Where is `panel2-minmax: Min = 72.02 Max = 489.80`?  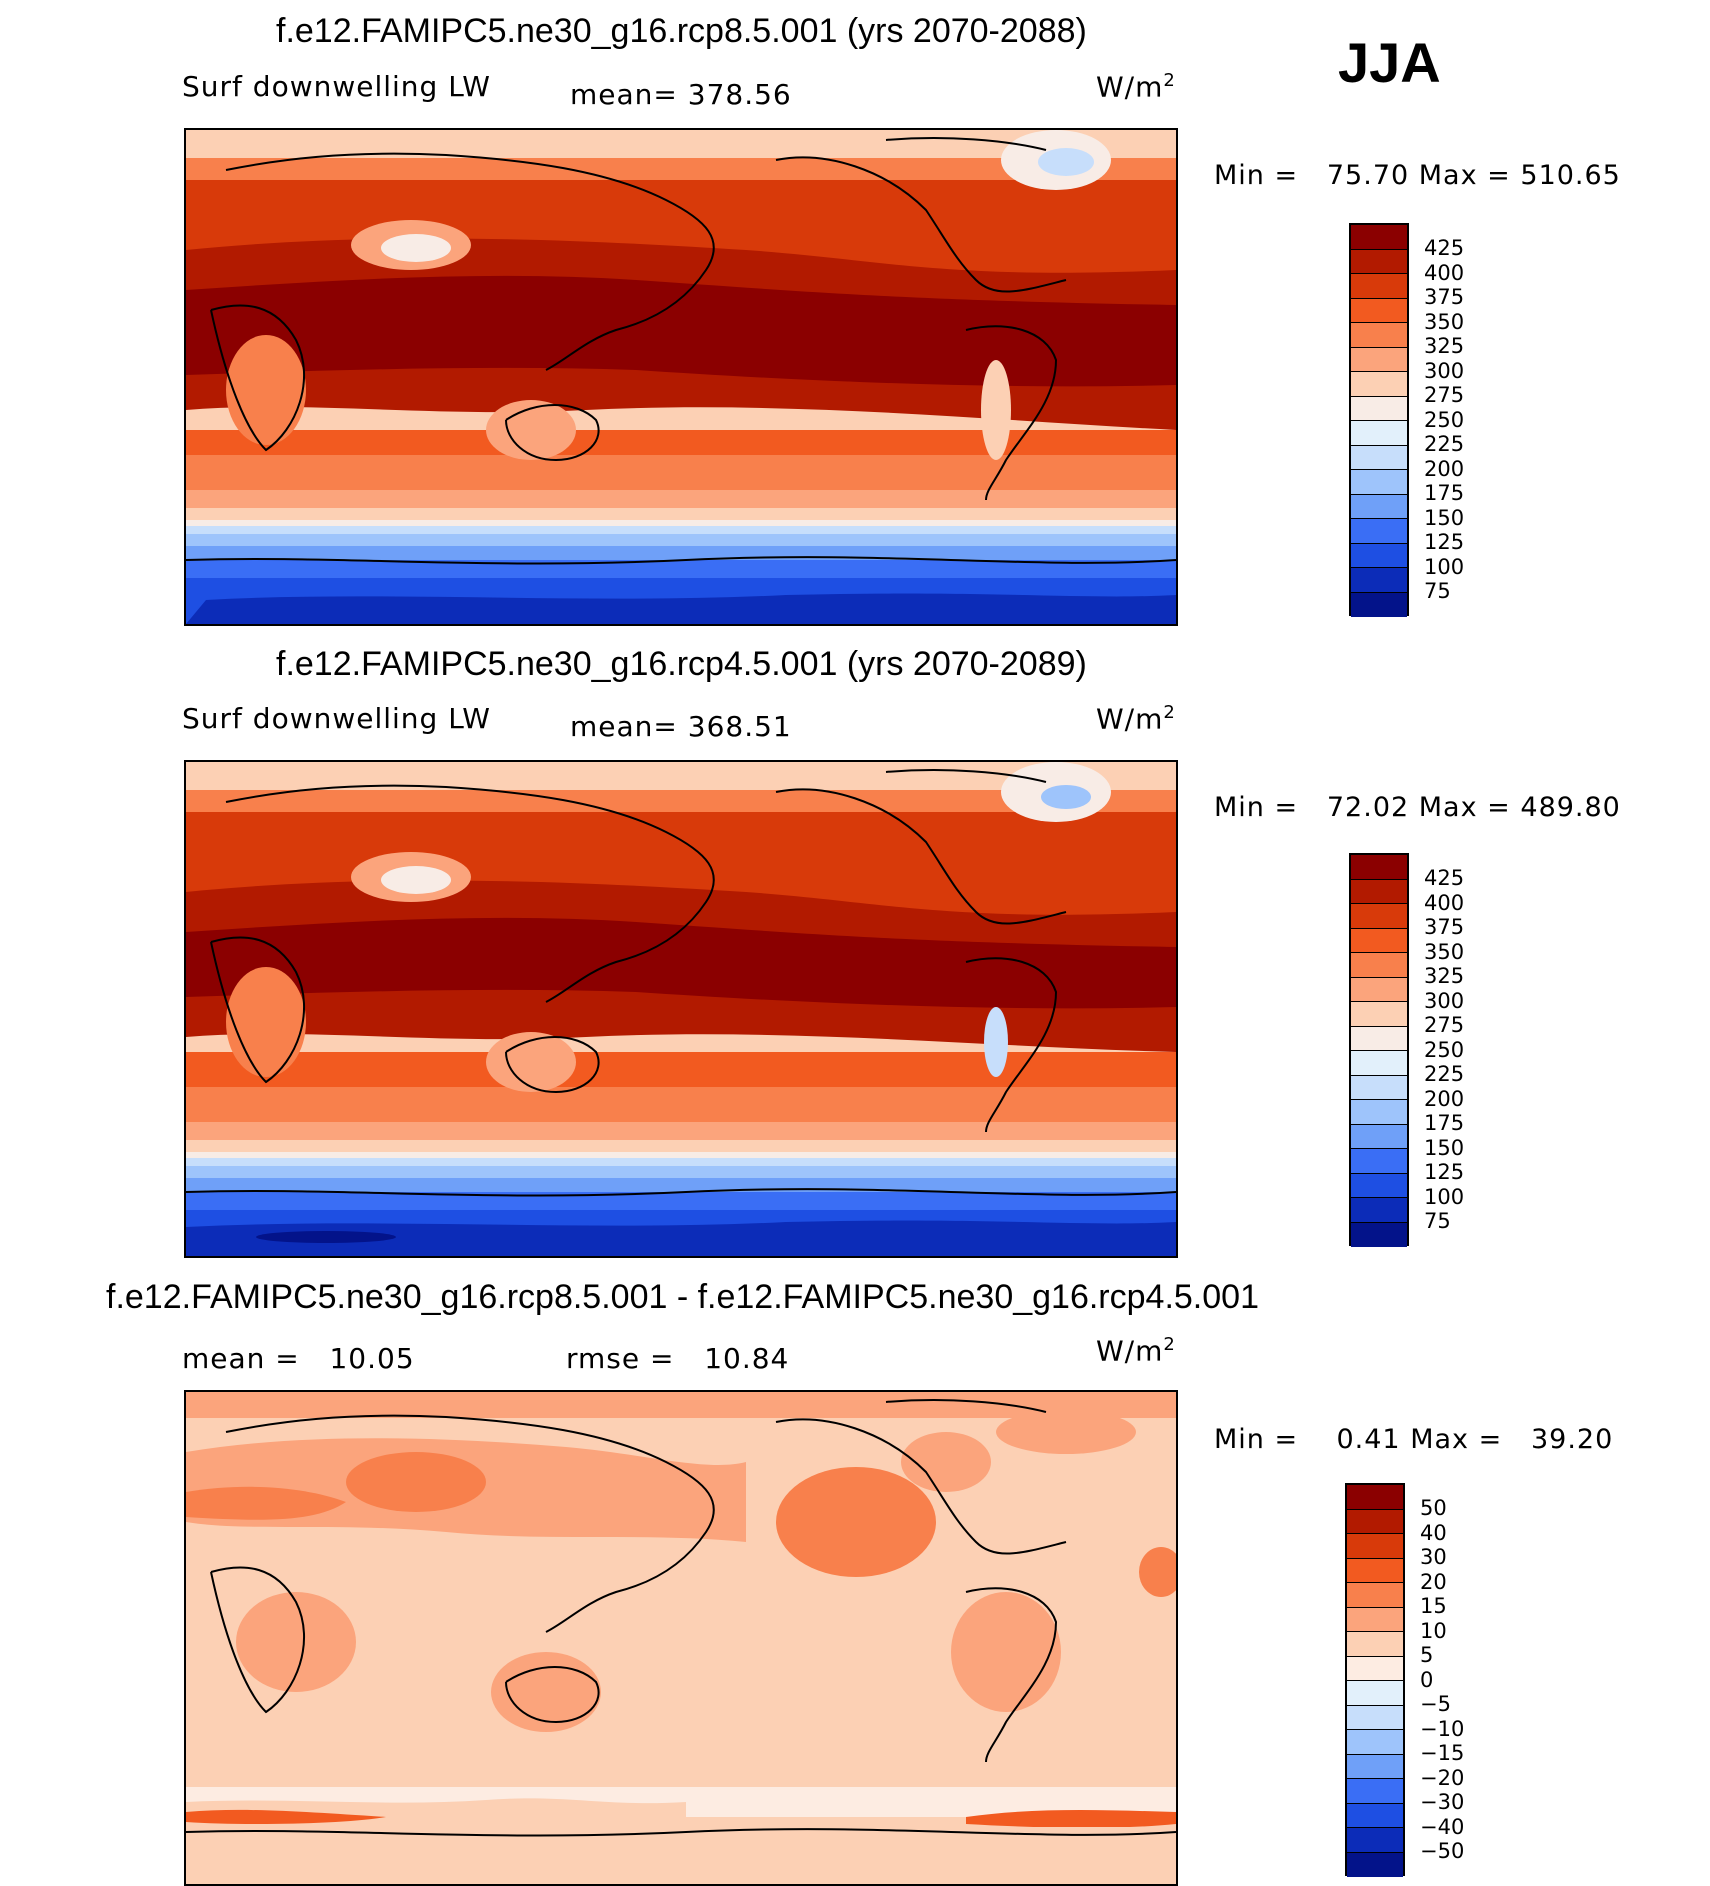 panel2-minmax: Min = 72.02 Max = 489.80 is located at coordinates (1417, 807).